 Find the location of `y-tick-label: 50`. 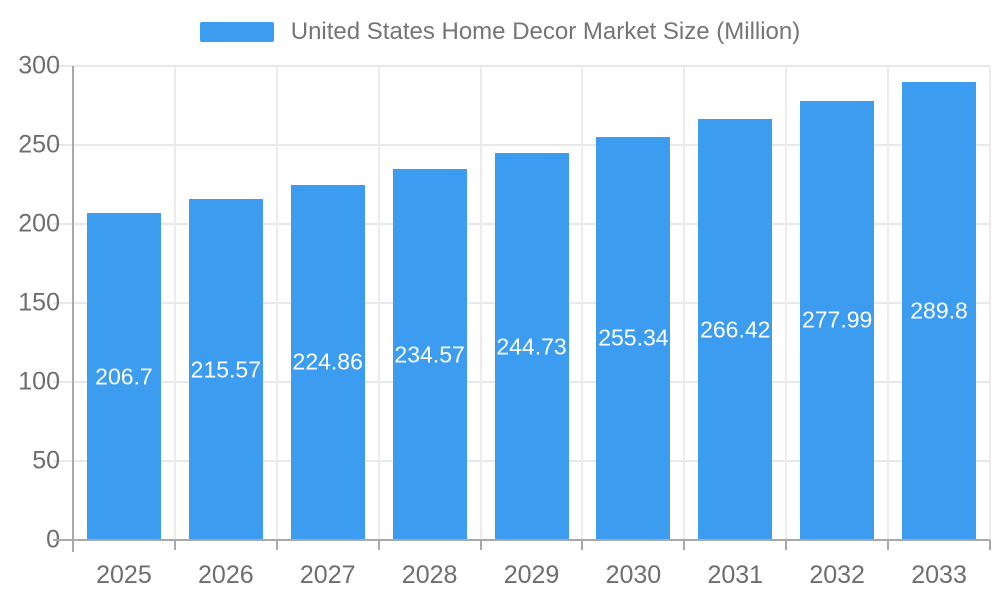

y-tick-label: 50 is located at coordinates (46, 460).